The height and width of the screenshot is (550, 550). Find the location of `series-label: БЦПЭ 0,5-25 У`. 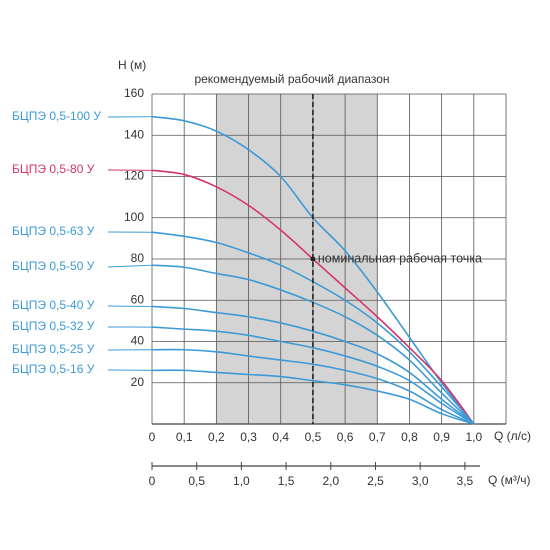

series-label: БЦПЭ 0,5-25 У is located at coordinates (53, 349).